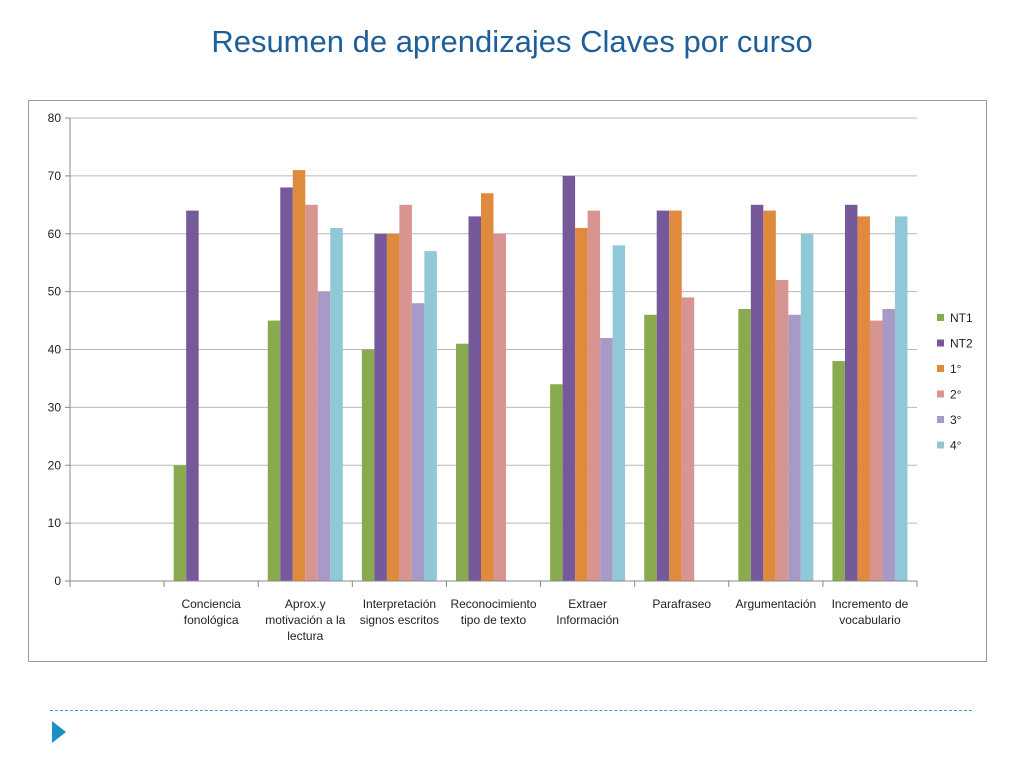  What do you see at coordinates (956, 395) in the screenshot?
I see `legend-label: 2°` at bounding box center [956, 395].